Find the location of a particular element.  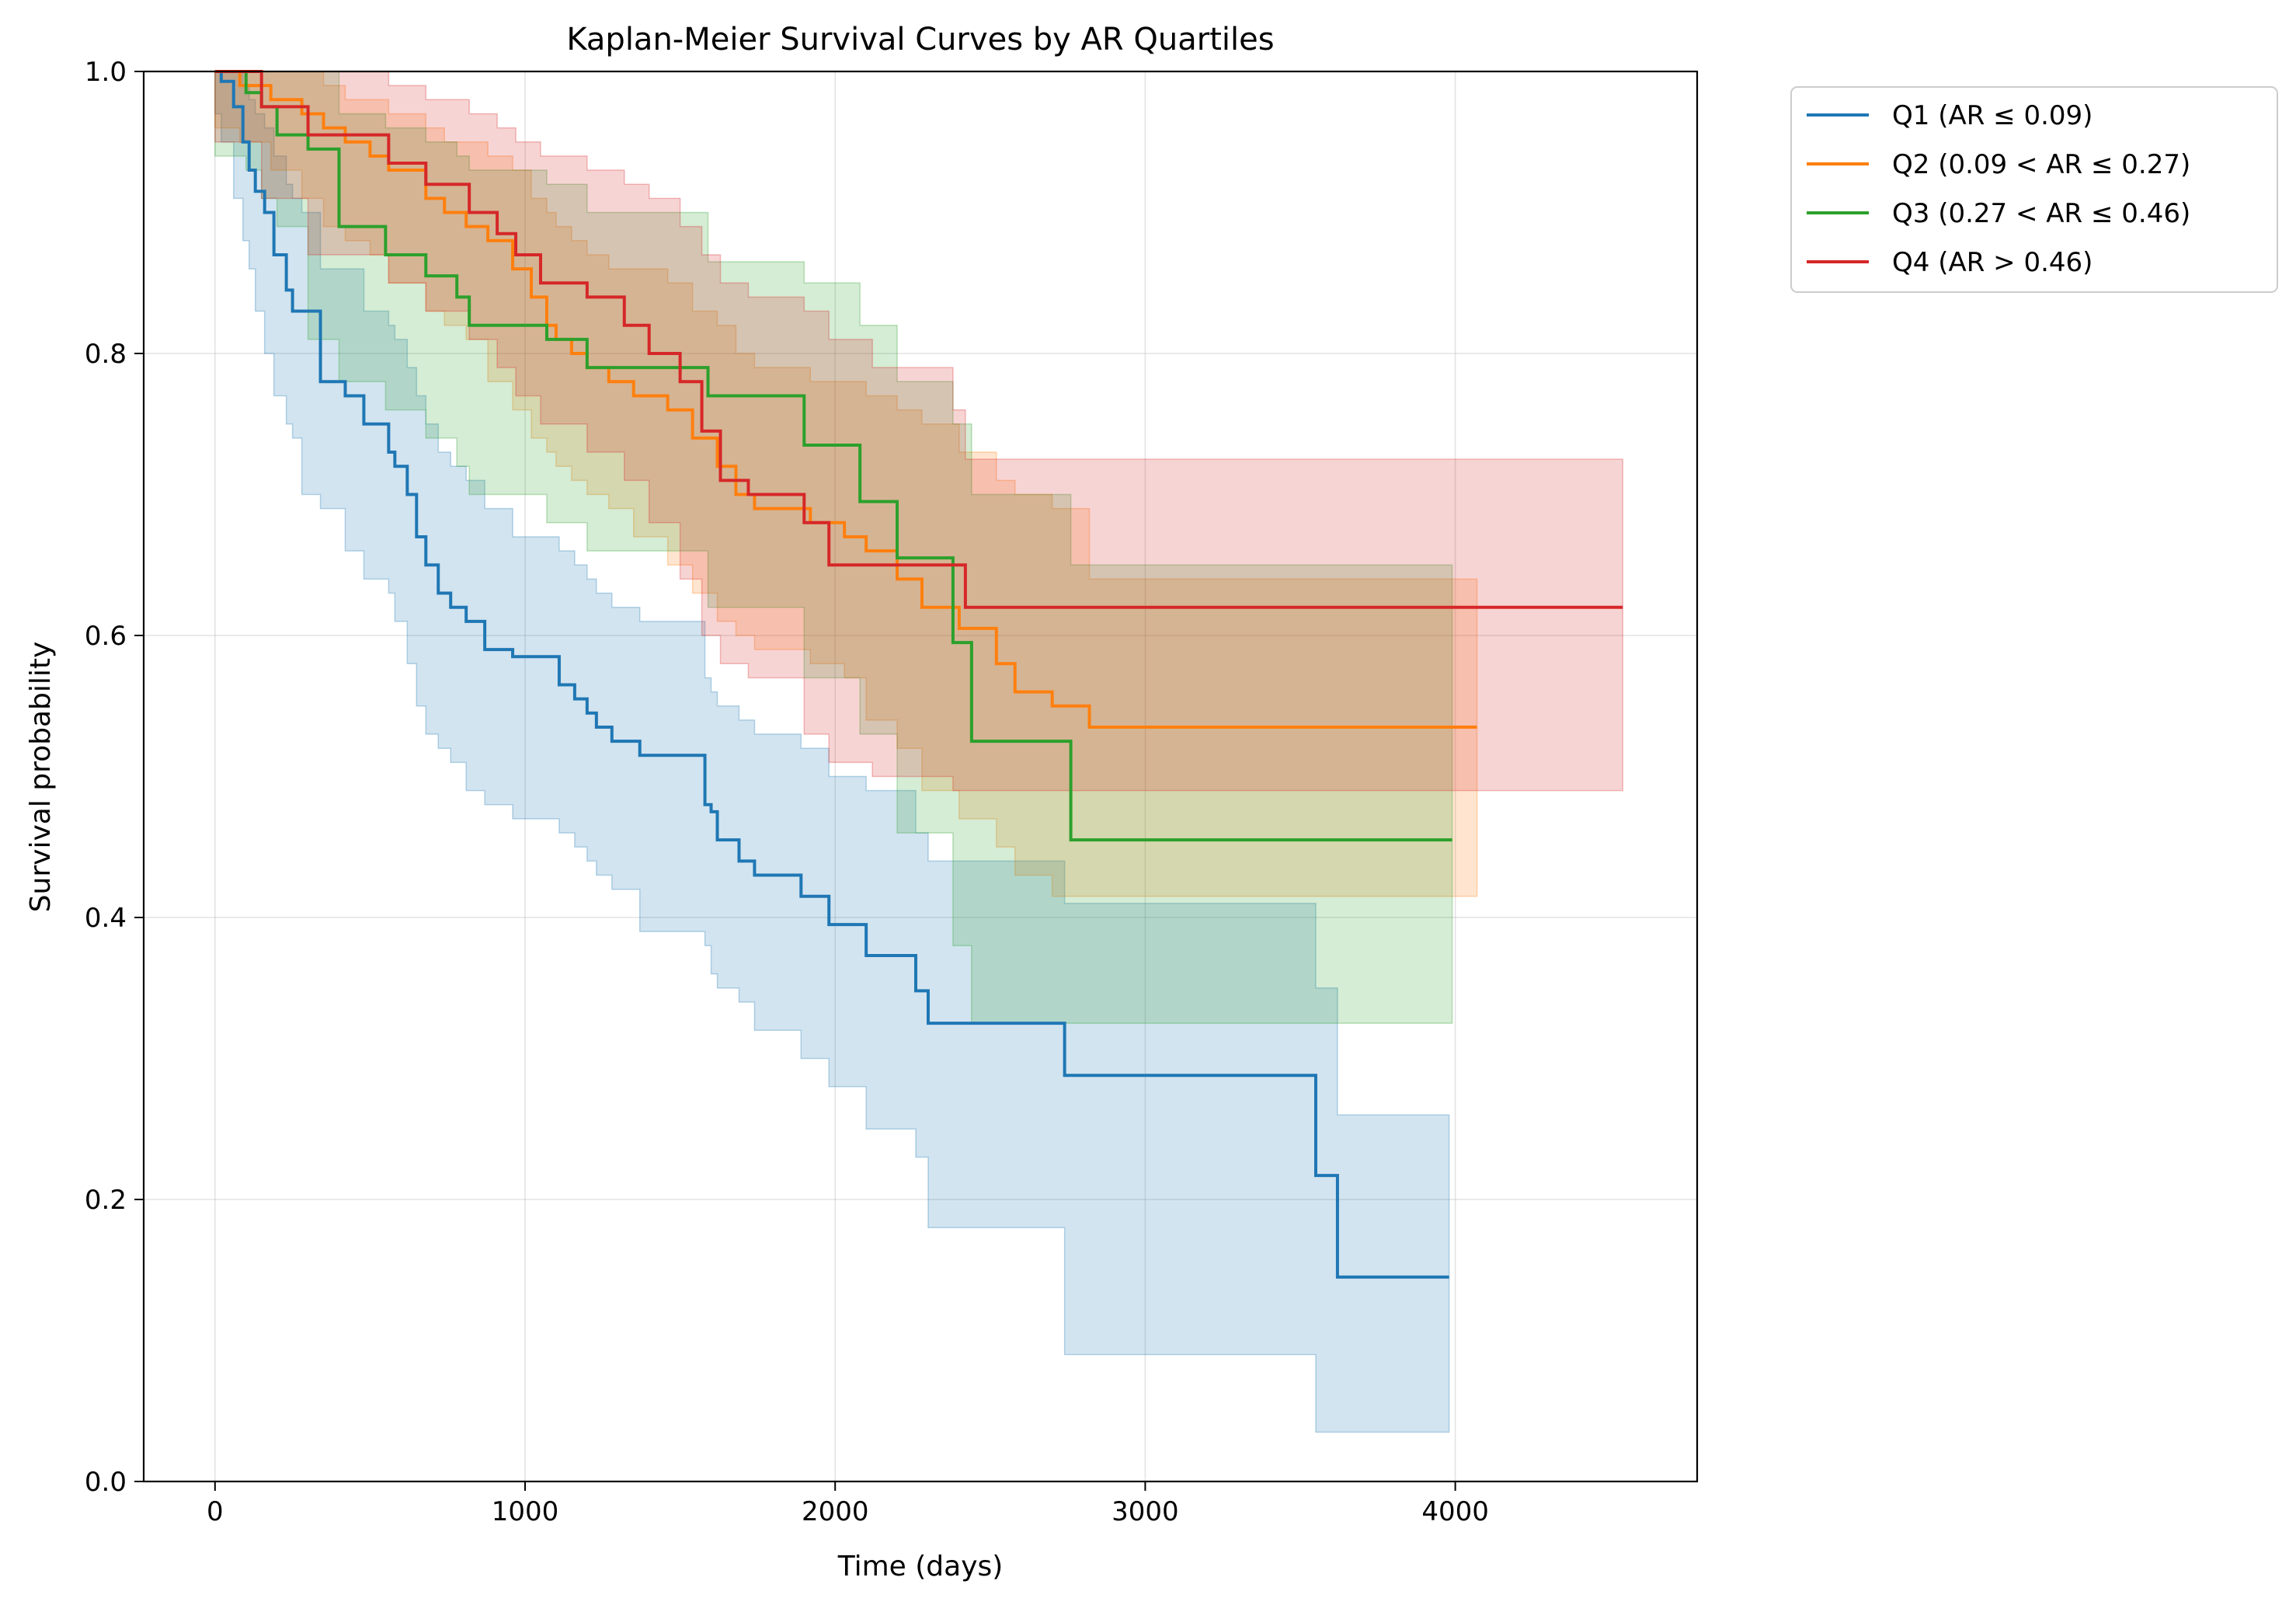

x-axis-label: Time (days) is located at coordinates (920, 1566).